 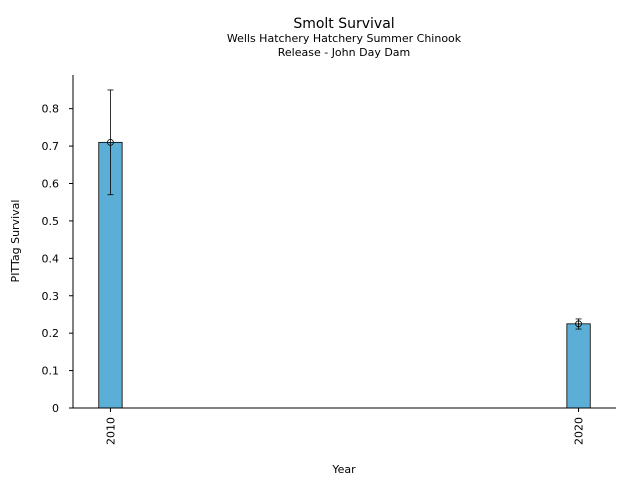 I want to click on y-tick-label: 0.4, so click(x=51, y=258).